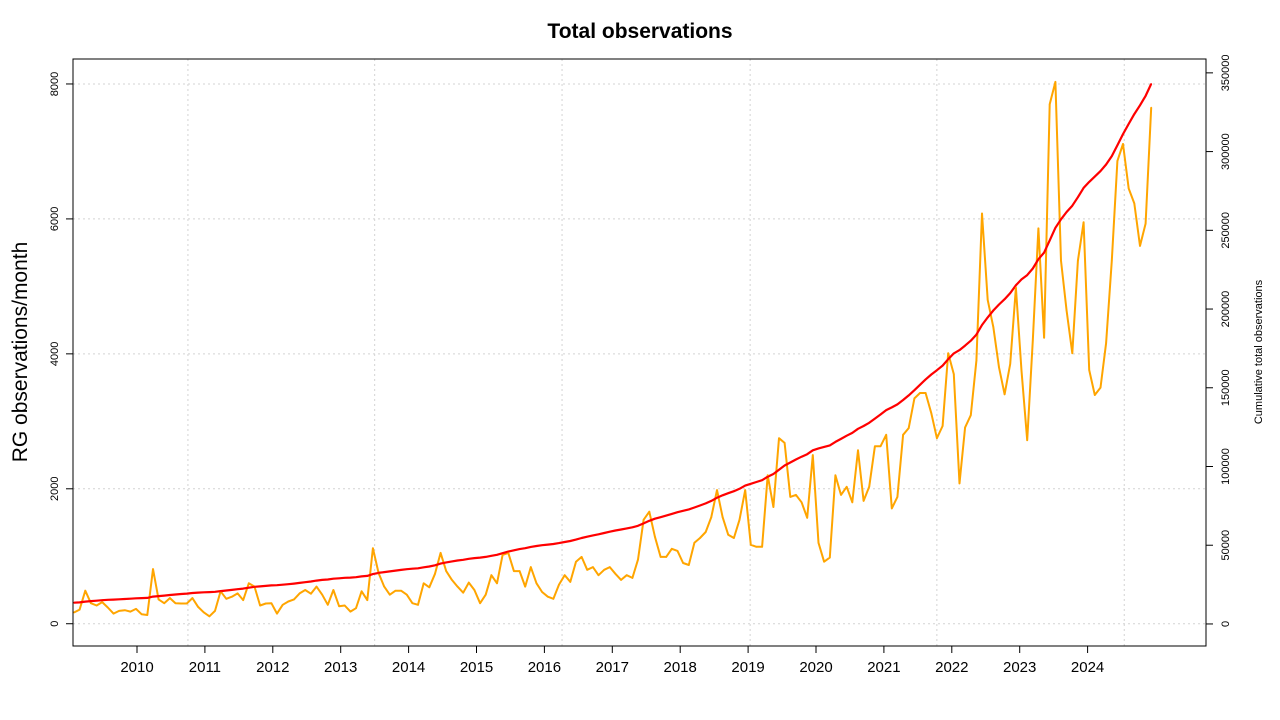 This screenshot has width=1280, height=720. I want to click on x-tick-label: 2020, so click(815, 667).